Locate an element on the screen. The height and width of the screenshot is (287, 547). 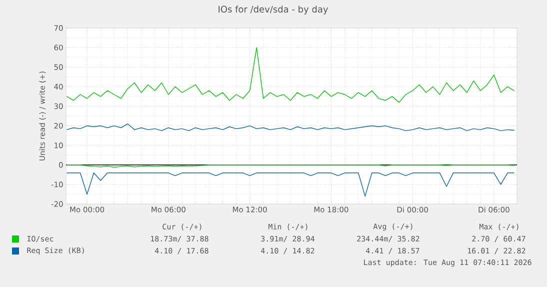
chart-title: IOs for /dev/sda - by day is located at coordinates (273, 10).